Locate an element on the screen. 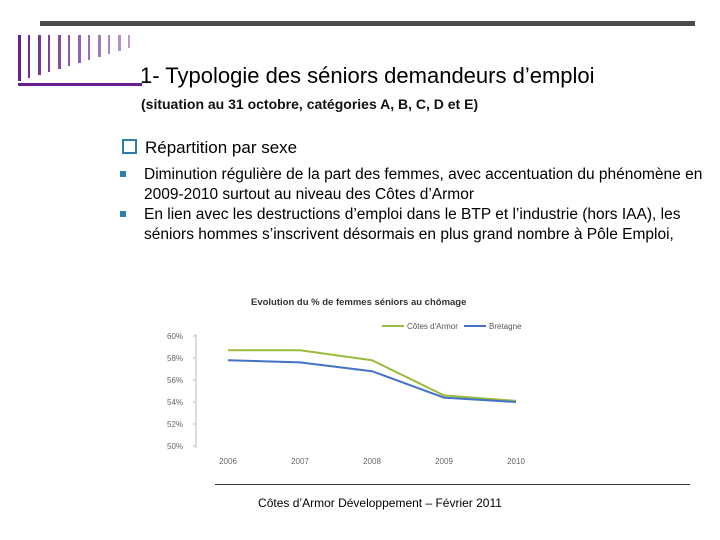  x-tick-label: 2006 is located at coordinates (228, 461).